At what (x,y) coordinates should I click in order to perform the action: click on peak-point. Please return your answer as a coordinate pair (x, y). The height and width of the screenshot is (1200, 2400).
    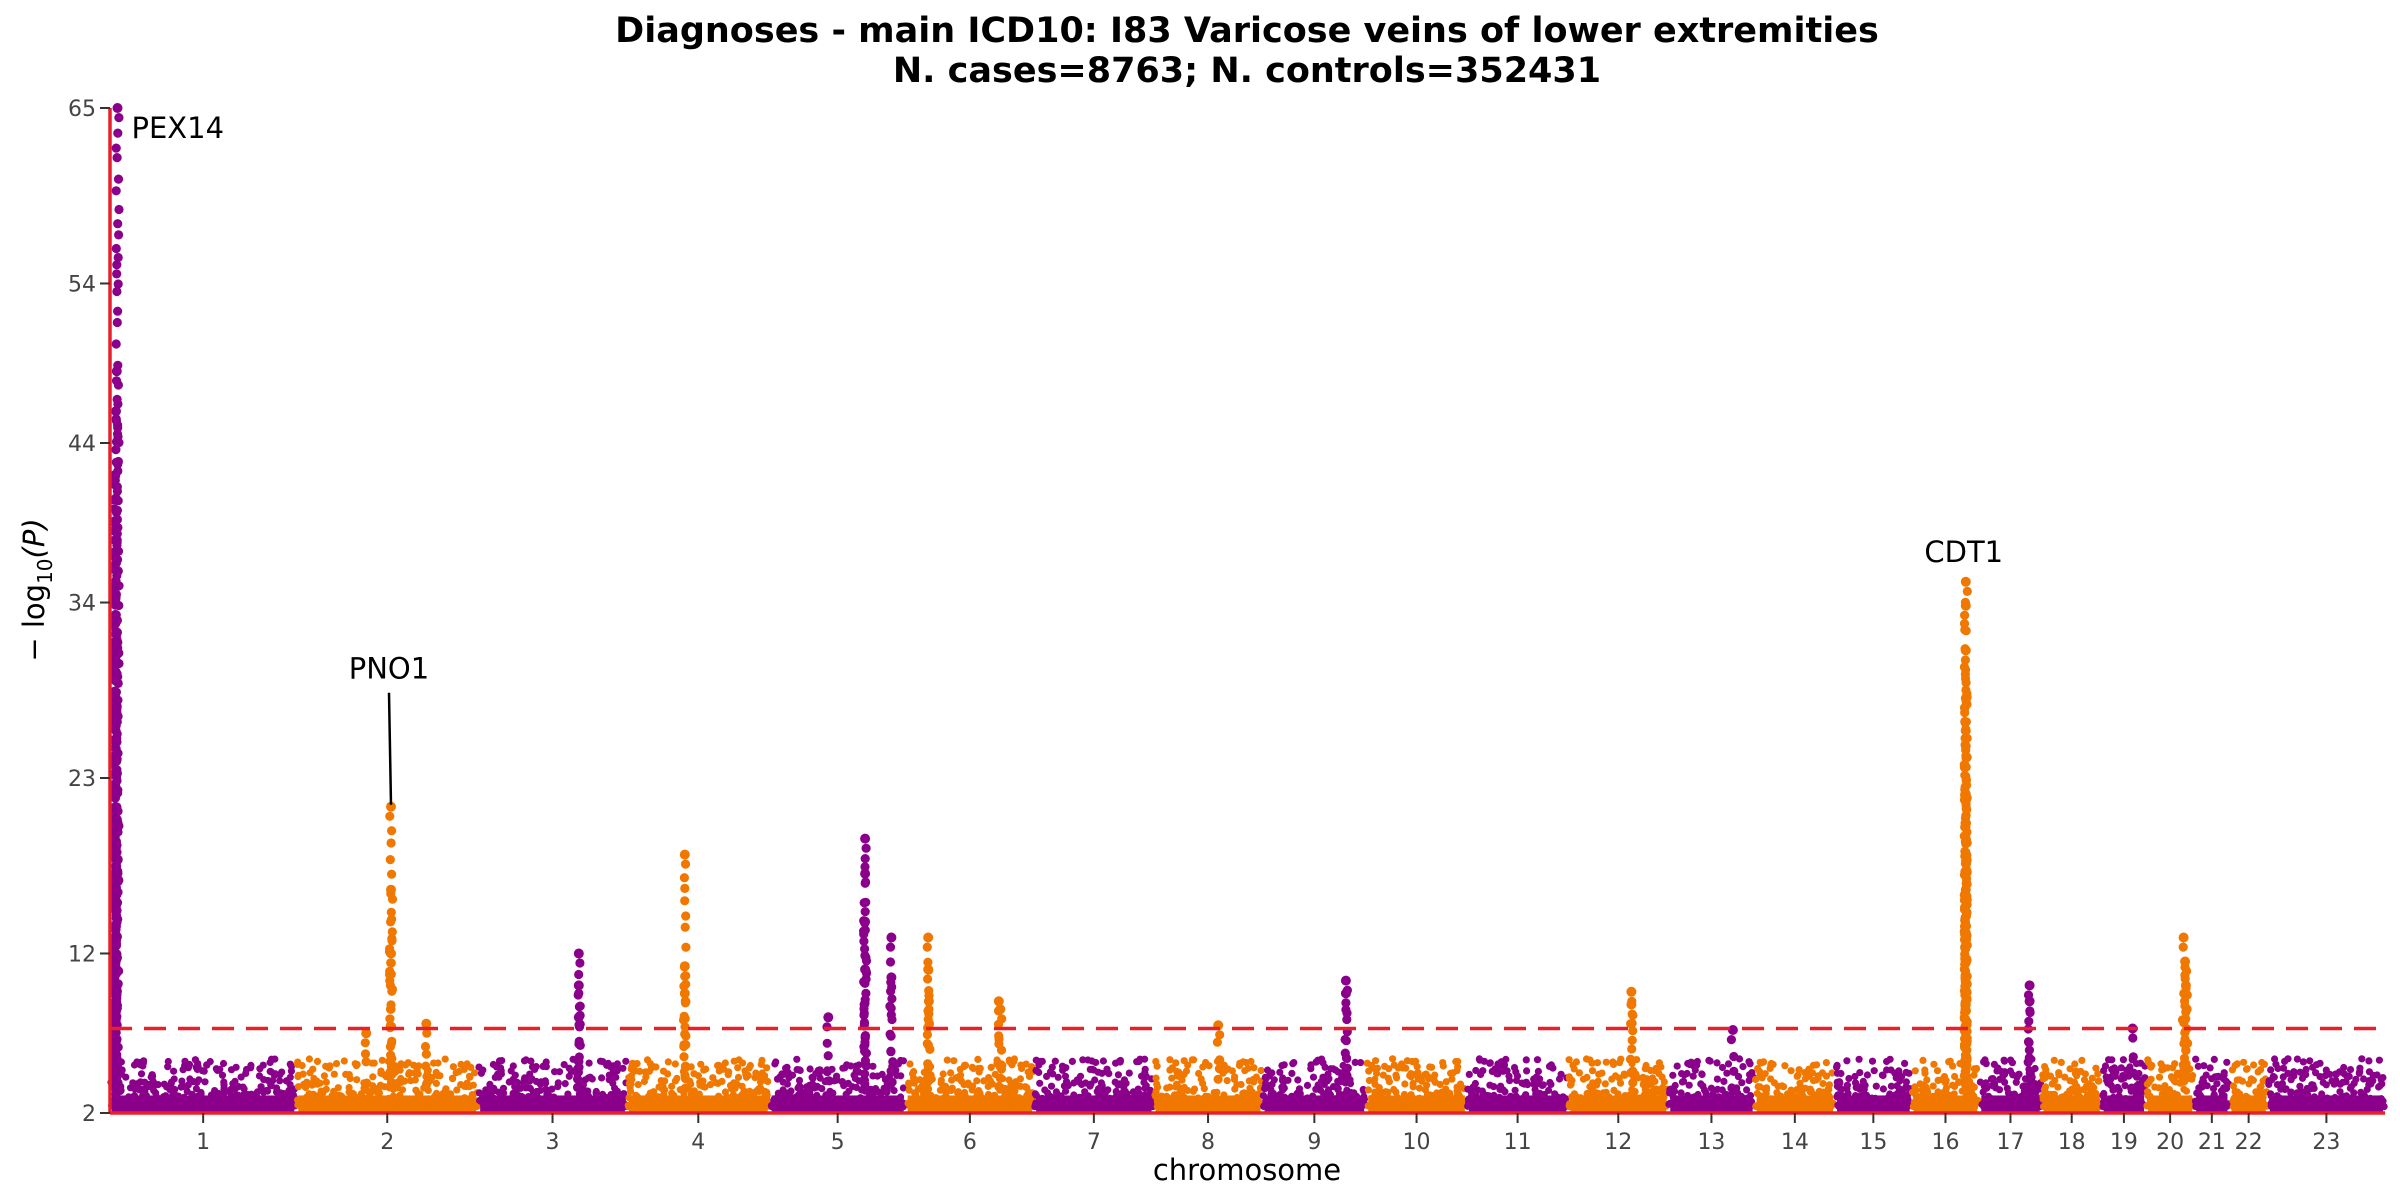
    Looking at the image, I should click on (116, 411).